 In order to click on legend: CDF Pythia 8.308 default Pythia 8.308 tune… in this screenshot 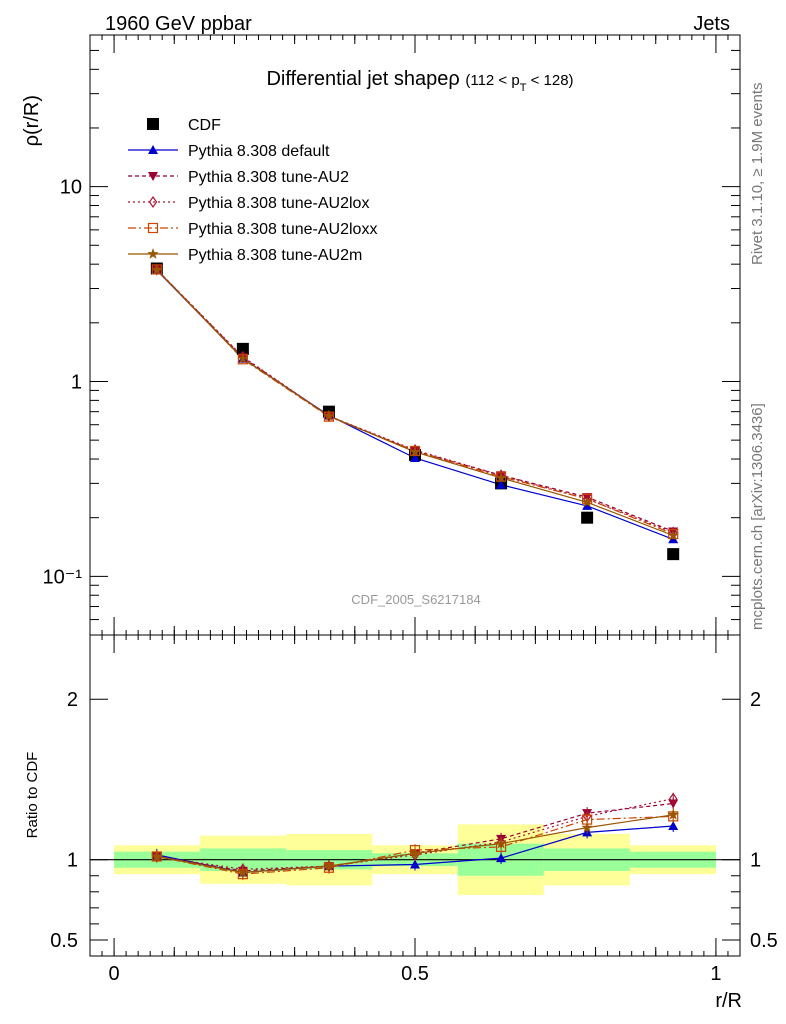, I will do `click(252, 190)`.